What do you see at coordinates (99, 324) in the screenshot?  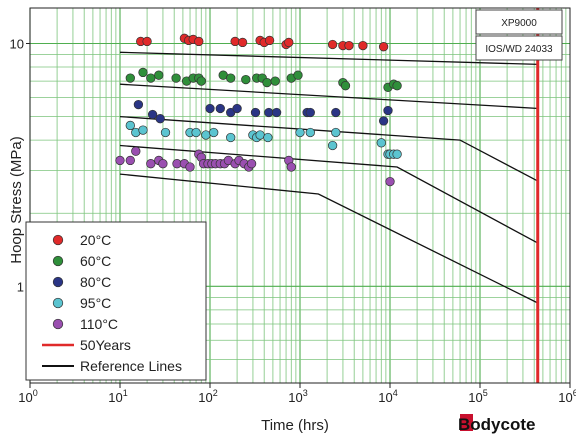 I see `legend-label: 110°C` at bounding box center [99, 324].